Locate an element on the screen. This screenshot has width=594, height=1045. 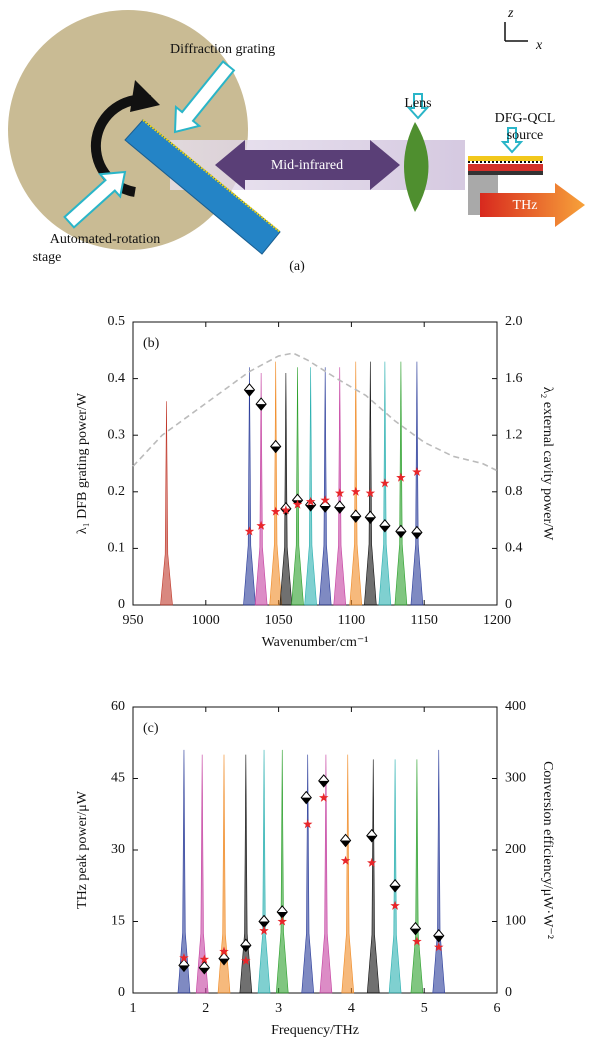
y2-tick-label: 1.6 is located at coordinates (514, 378).